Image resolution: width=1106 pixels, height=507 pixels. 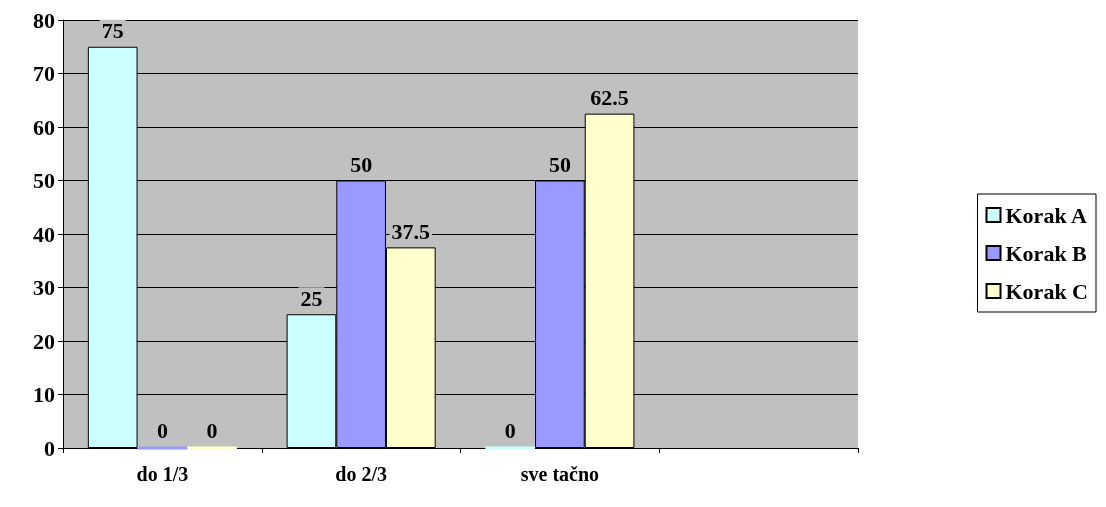 I want to click on y-tick-label: 0, so click(x=49, y=448).